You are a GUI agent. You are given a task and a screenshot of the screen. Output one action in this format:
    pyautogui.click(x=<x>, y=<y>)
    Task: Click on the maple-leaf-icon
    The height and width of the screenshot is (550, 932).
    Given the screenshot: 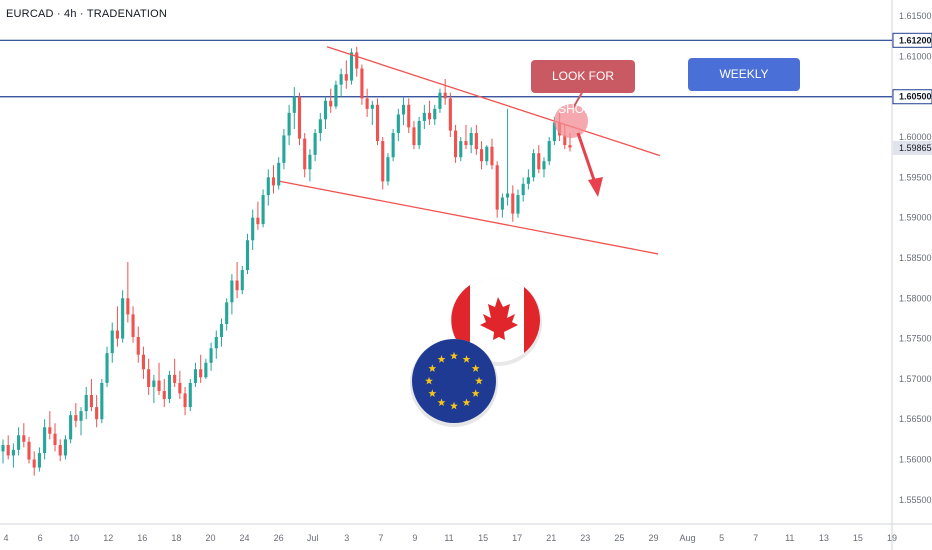 What is the action you would take?
    pyautogui.click(x=499, y=318)
    